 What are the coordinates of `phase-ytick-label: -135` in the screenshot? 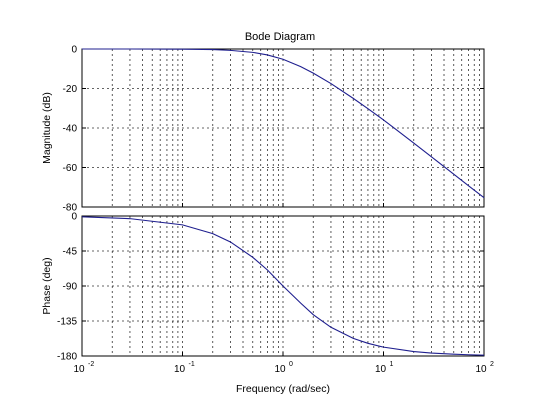 It's located at (67, 322).